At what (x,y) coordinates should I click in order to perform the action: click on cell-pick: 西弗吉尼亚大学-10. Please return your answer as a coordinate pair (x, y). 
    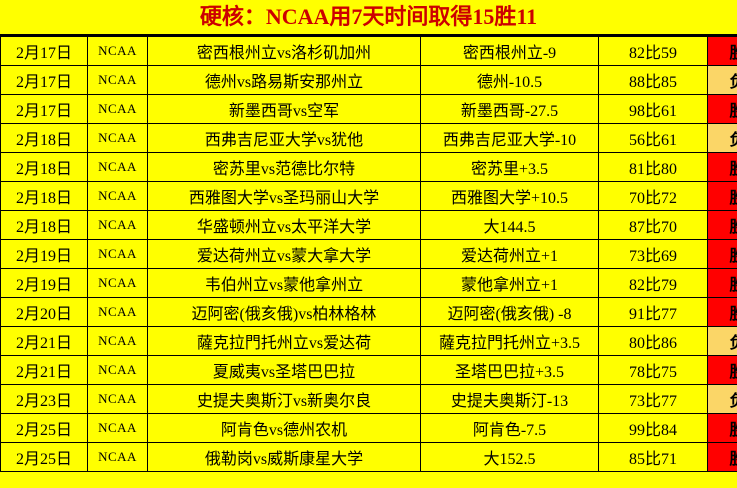
    Looking at the image, I should click on (509, 138).